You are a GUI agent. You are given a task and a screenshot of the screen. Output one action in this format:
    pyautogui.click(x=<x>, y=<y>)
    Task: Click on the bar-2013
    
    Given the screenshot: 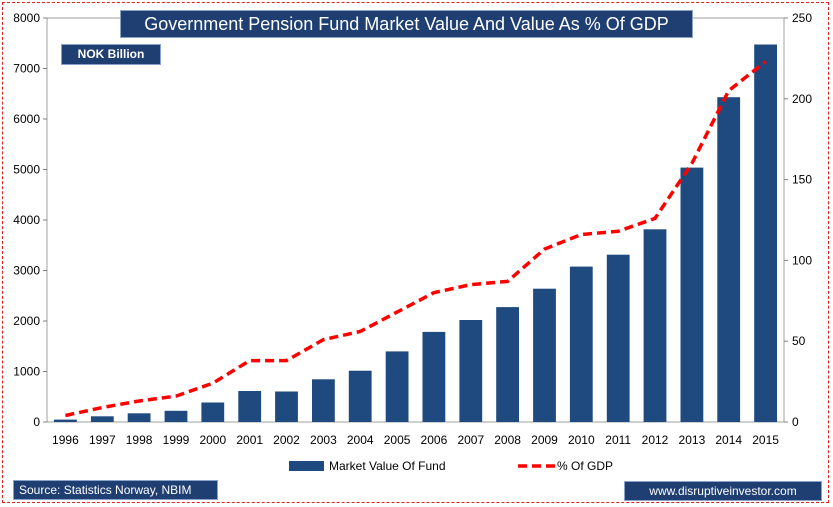 What is the action you would take?
    pyautogui.click(x=692, y=294)
    